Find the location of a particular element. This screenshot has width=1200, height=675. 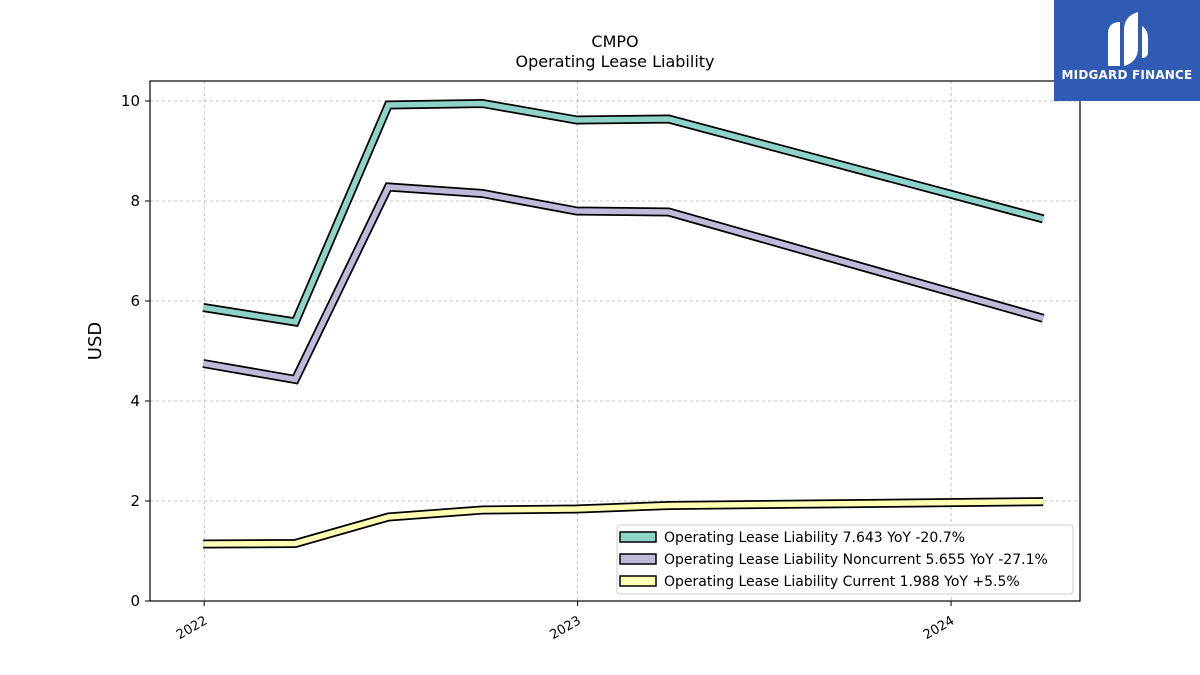

y-tick-label: 4 is located at coordinates (135, 401).